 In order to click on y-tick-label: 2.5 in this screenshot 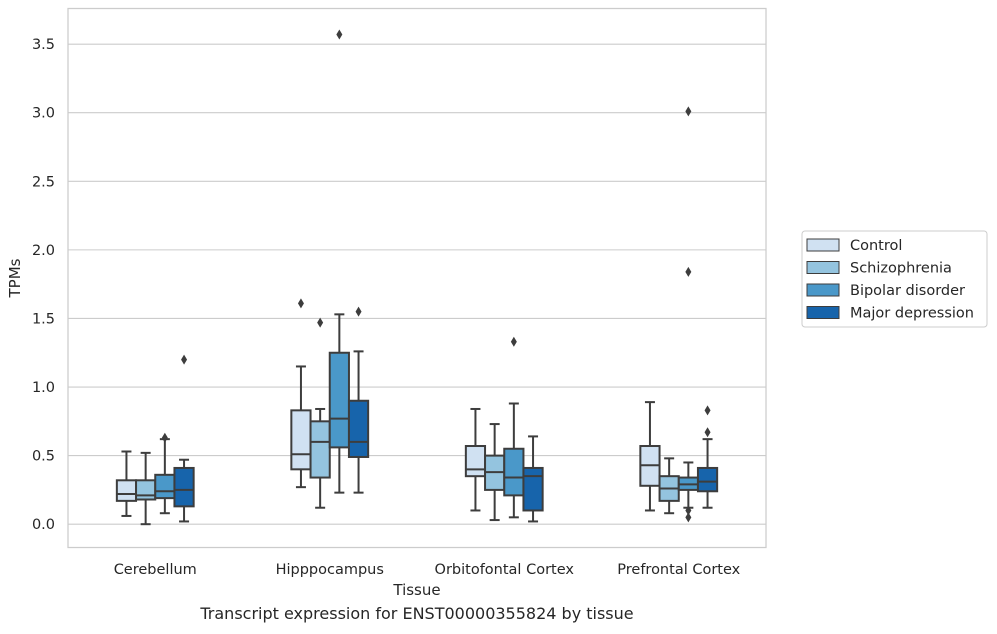, I will do `click(43, 182)`.